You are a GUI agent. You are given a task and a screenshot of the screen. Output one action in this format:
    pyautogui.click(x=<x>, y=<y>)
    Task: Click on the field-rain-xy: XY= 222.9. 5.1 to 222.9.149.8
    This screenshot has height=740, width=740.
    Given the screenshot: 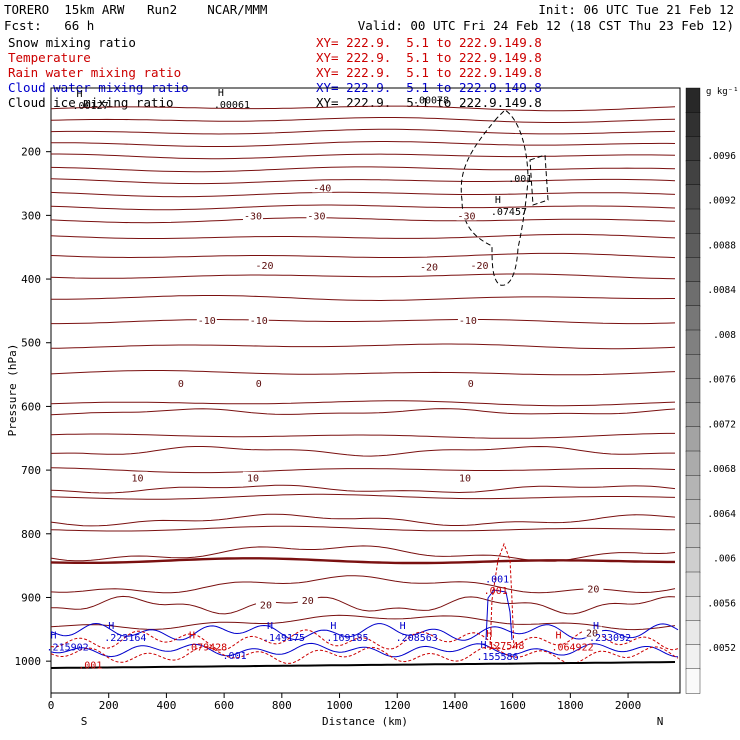 What is the action you would take?
    pyautogui.click(x=429, y=72)
    